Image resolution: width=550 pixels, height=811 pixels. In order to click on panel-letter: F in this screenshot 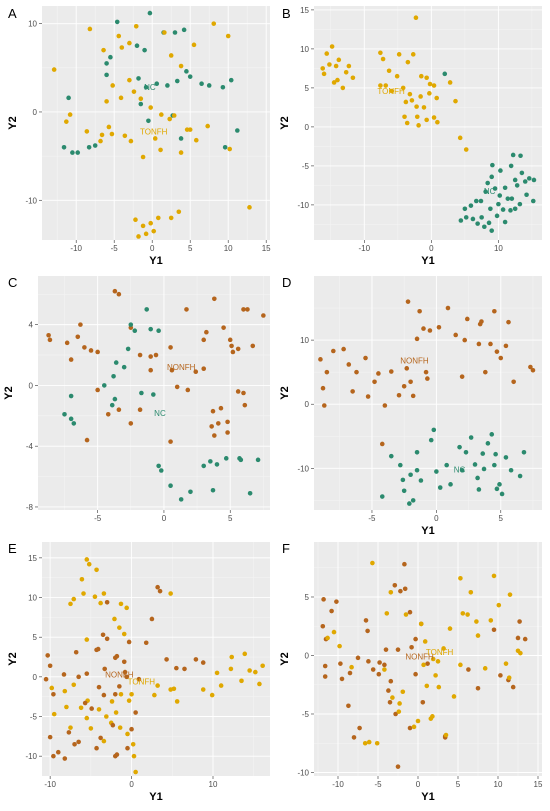, I will do `click(286, 548)`.